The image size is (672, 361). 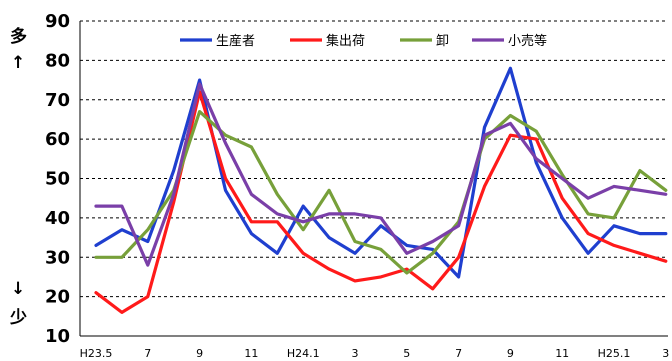 What do you see at coordinates (18, 63) in the screenshot?
I see `side-label-top-arrow: ↑` at bounding box center [18, 63].